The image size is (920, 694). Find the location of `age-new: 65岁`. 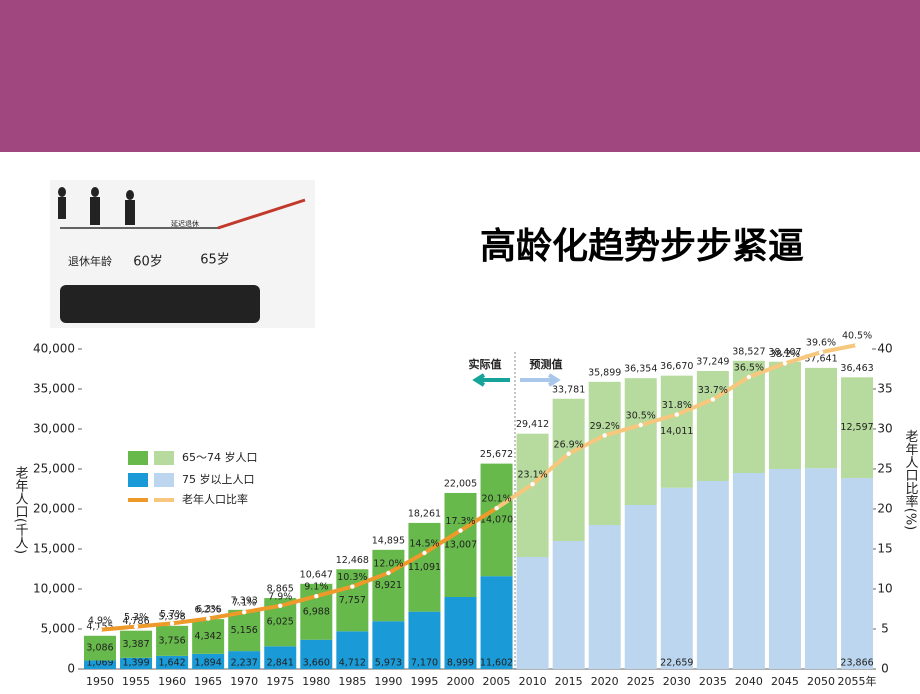

age-new: 65岁 is located at coordinates (215, 260).